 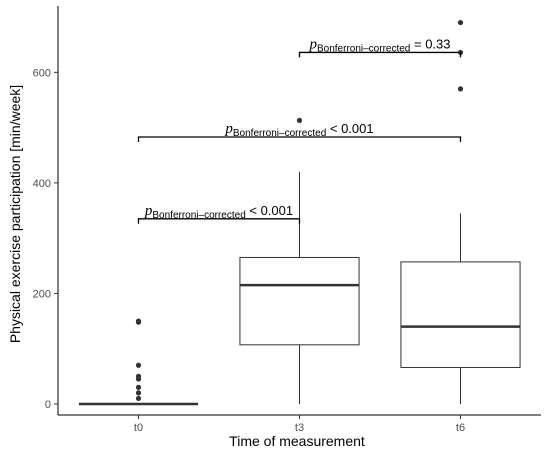 I want to click on p-value-label: pBonferroni–corrected = 0.33, so click(x=379, y=45).